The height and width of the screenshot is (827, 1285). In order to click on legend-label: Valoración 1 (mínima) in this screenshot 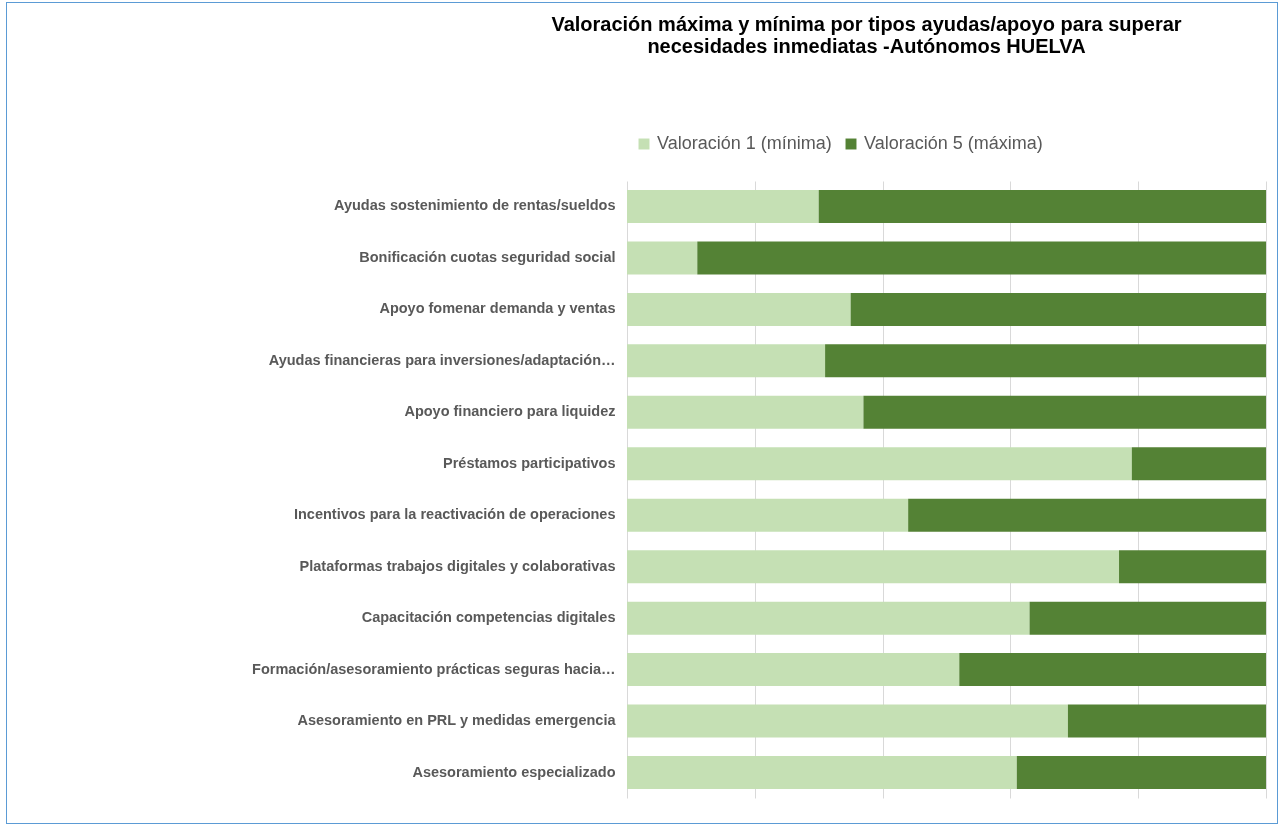, I will do `click(744, 143)`.